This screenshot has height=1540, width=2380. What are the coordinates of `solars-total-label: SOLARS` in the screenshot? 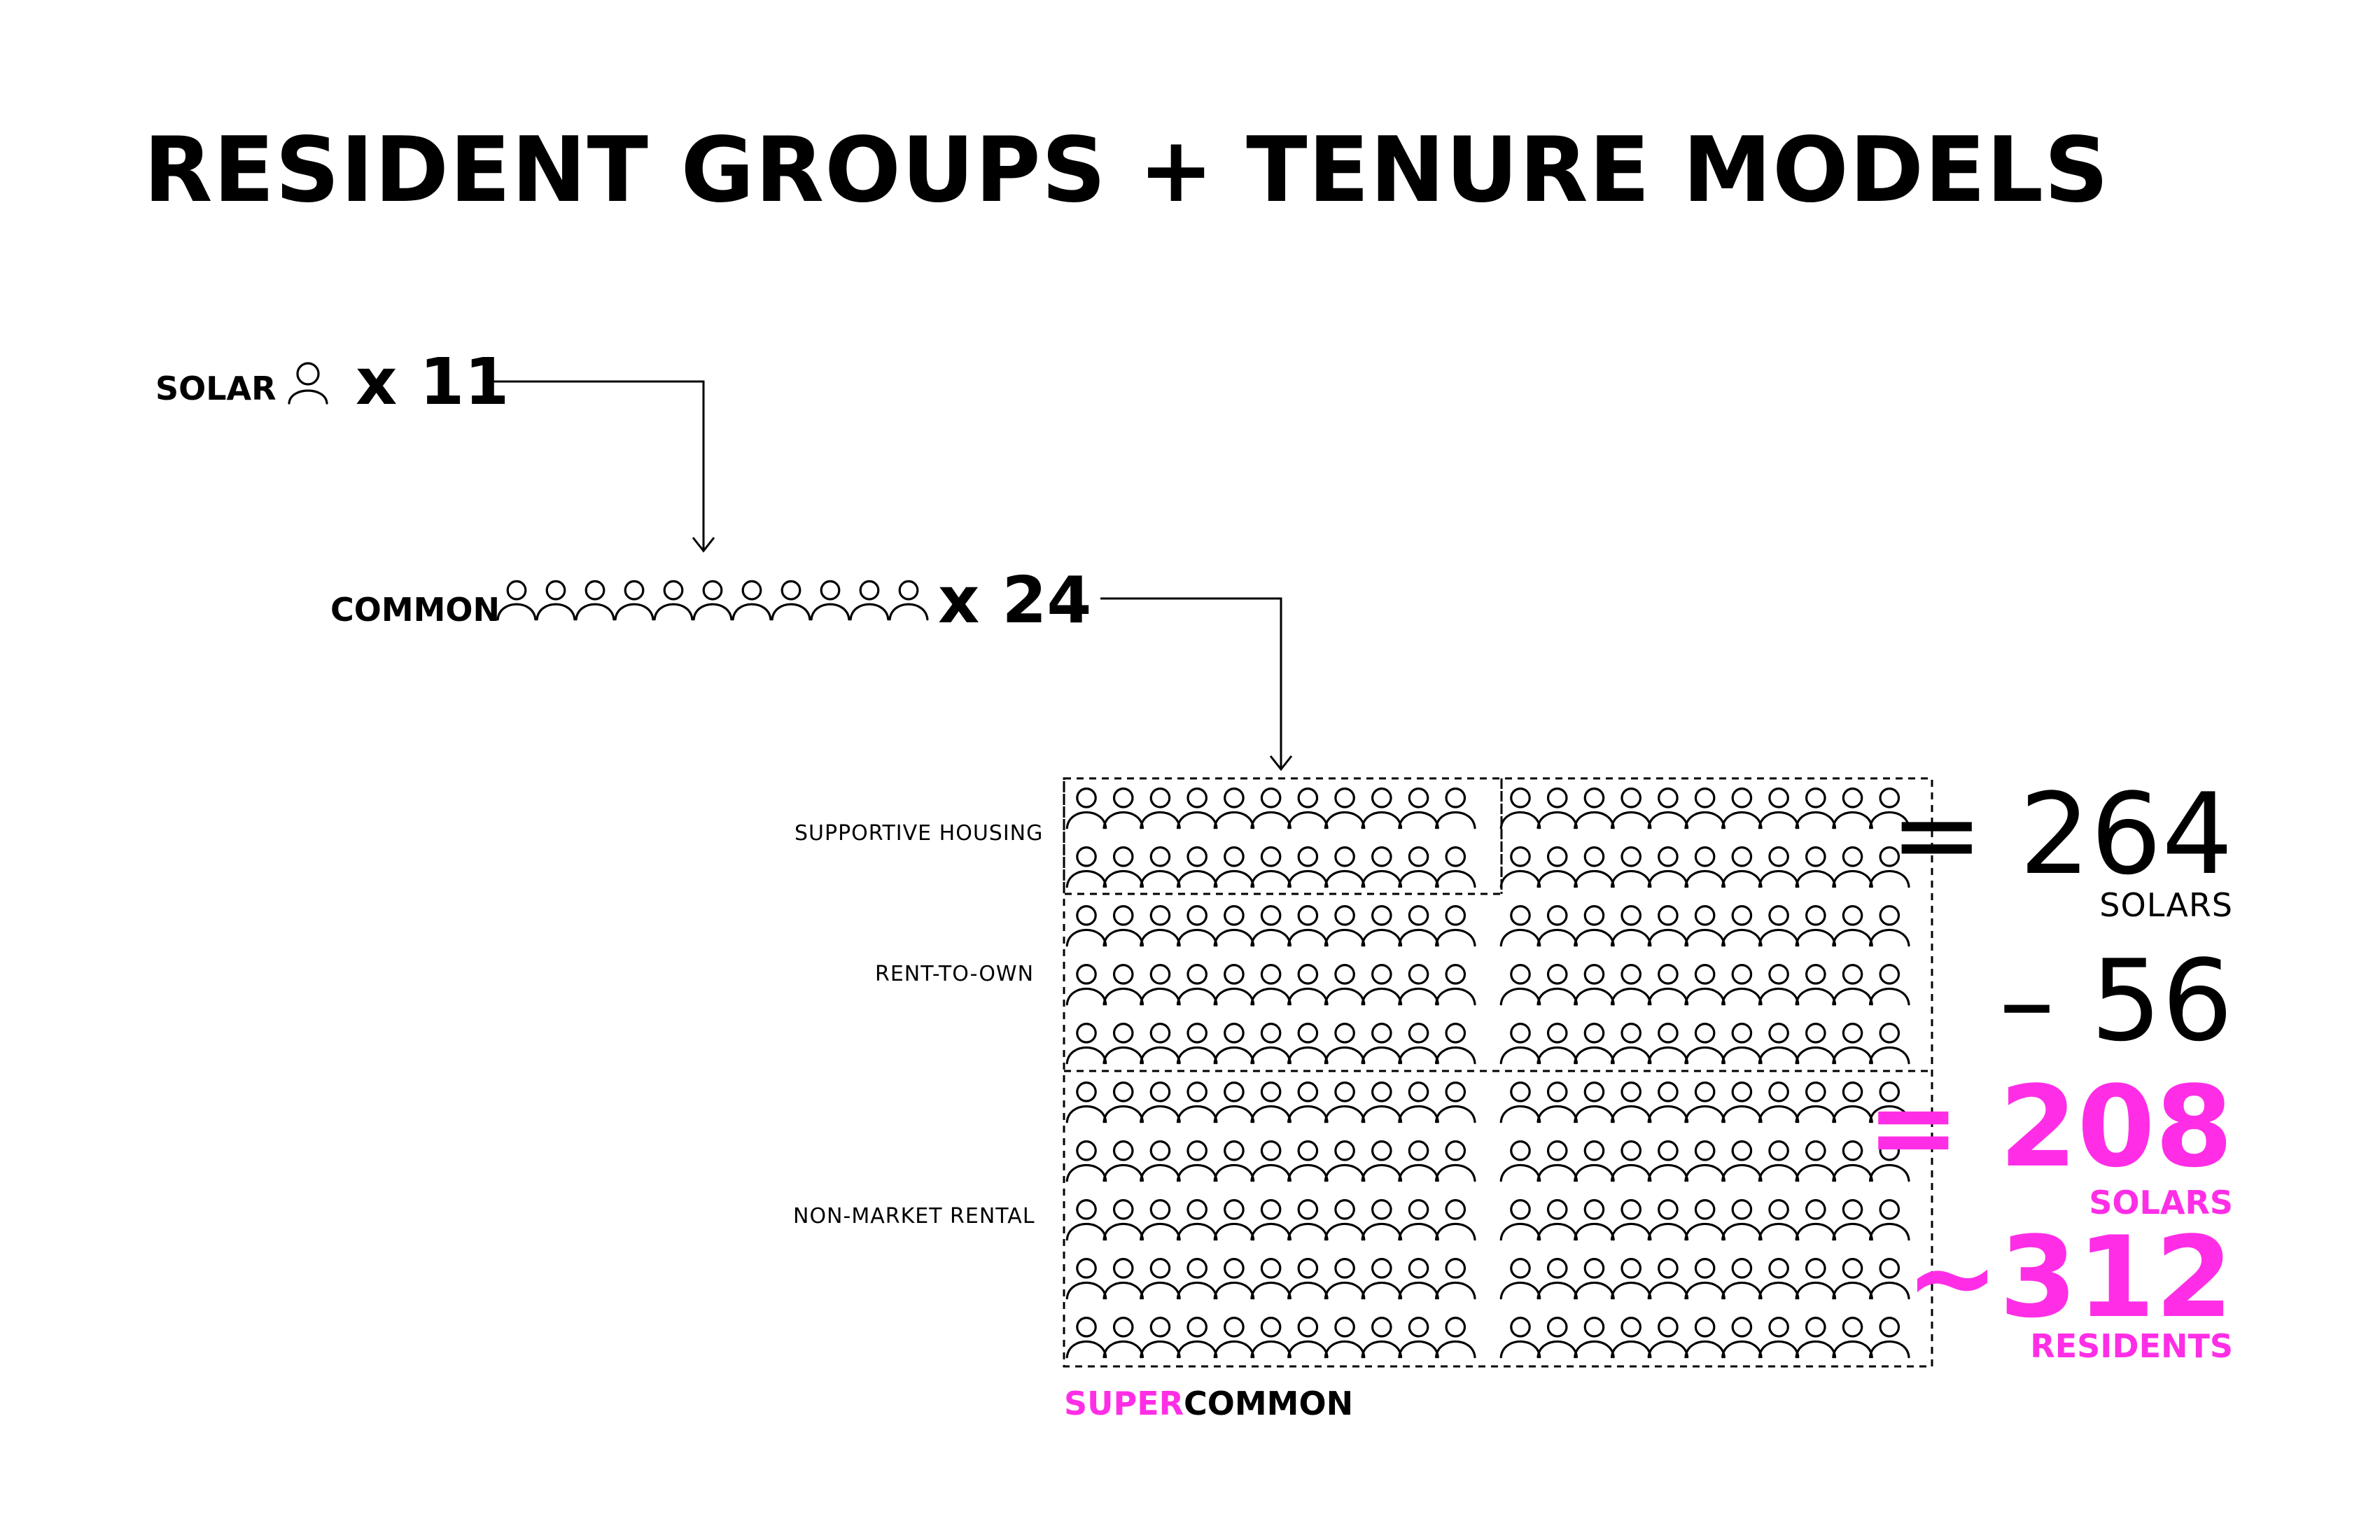 It's located at (2166, 905).